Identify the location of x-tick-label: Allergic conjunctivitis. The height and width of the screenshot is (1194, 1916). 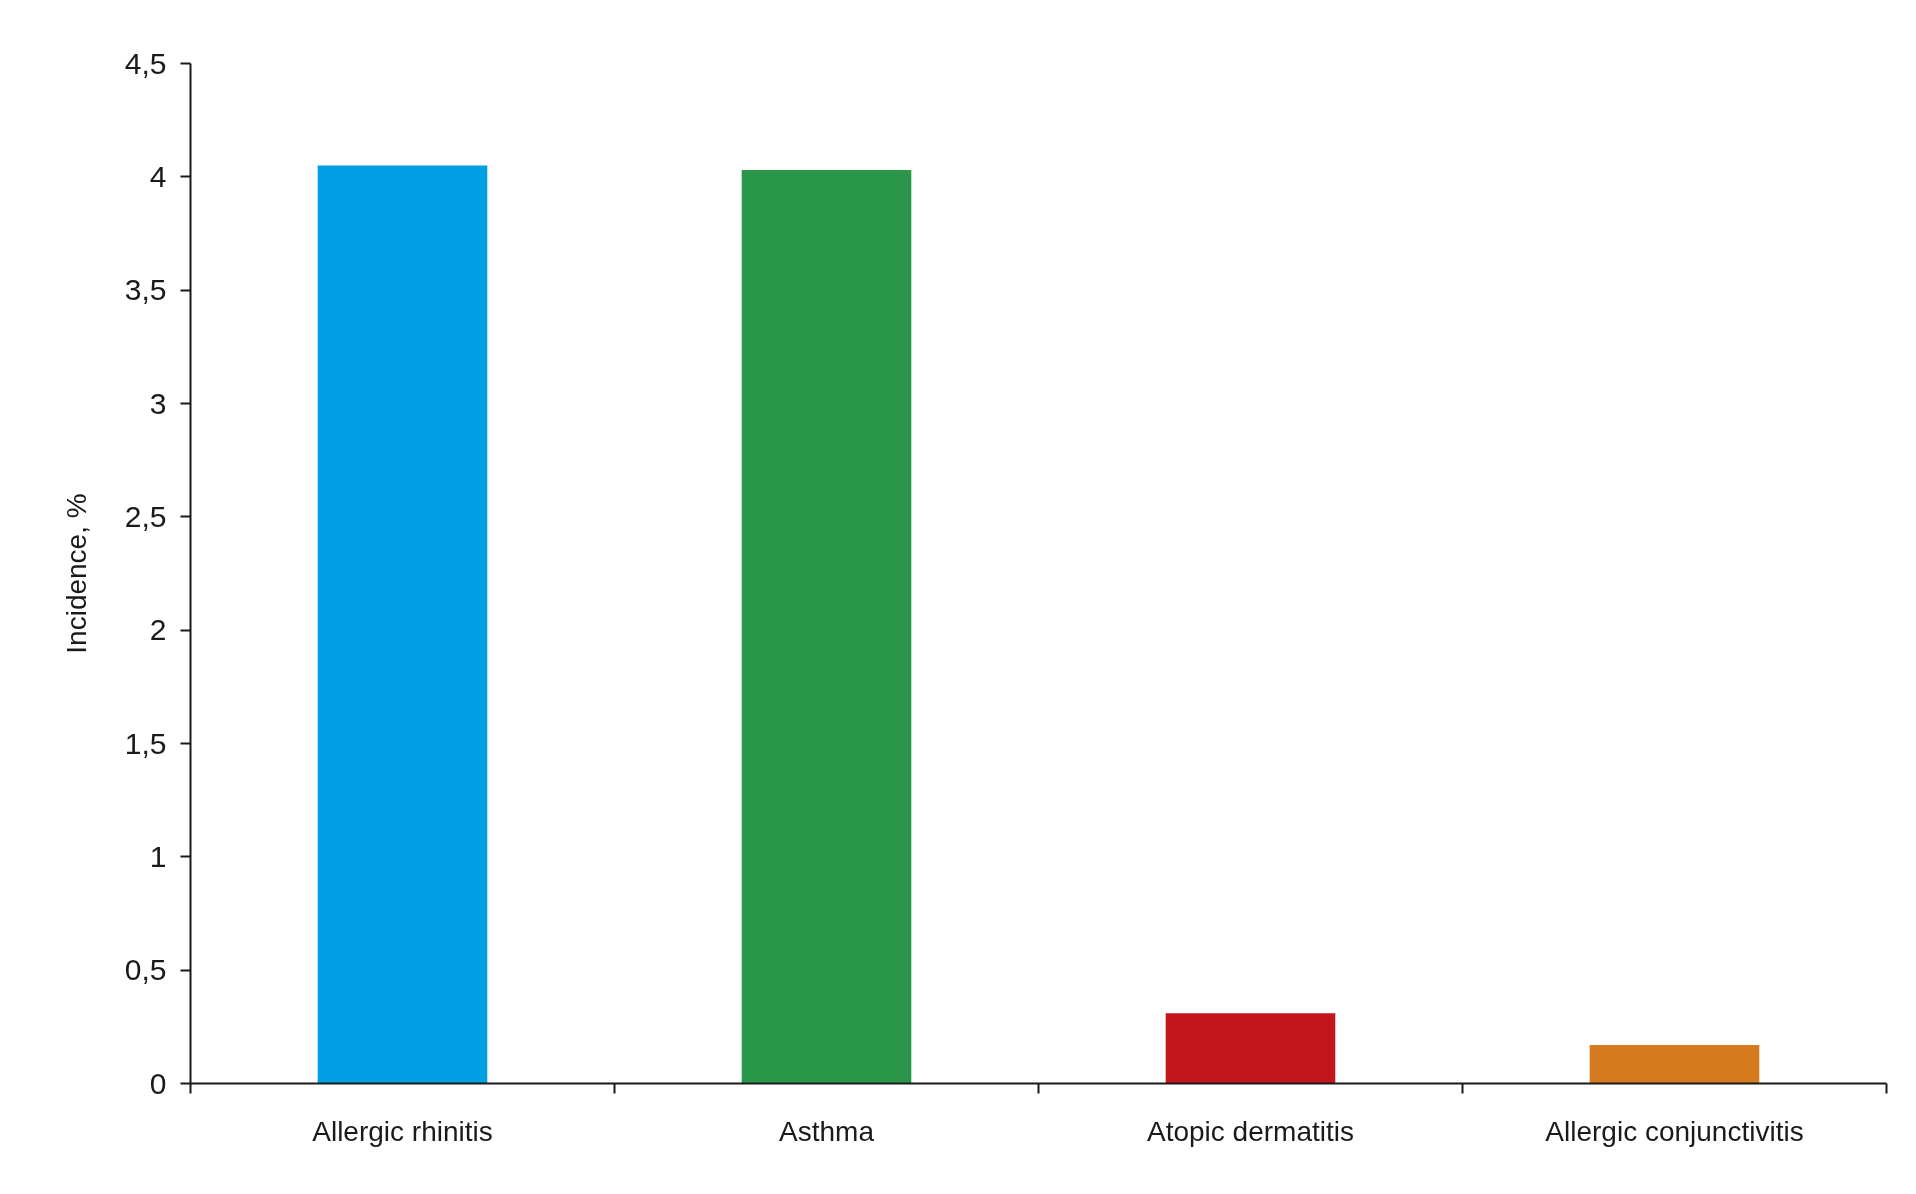
(1674, 1131).